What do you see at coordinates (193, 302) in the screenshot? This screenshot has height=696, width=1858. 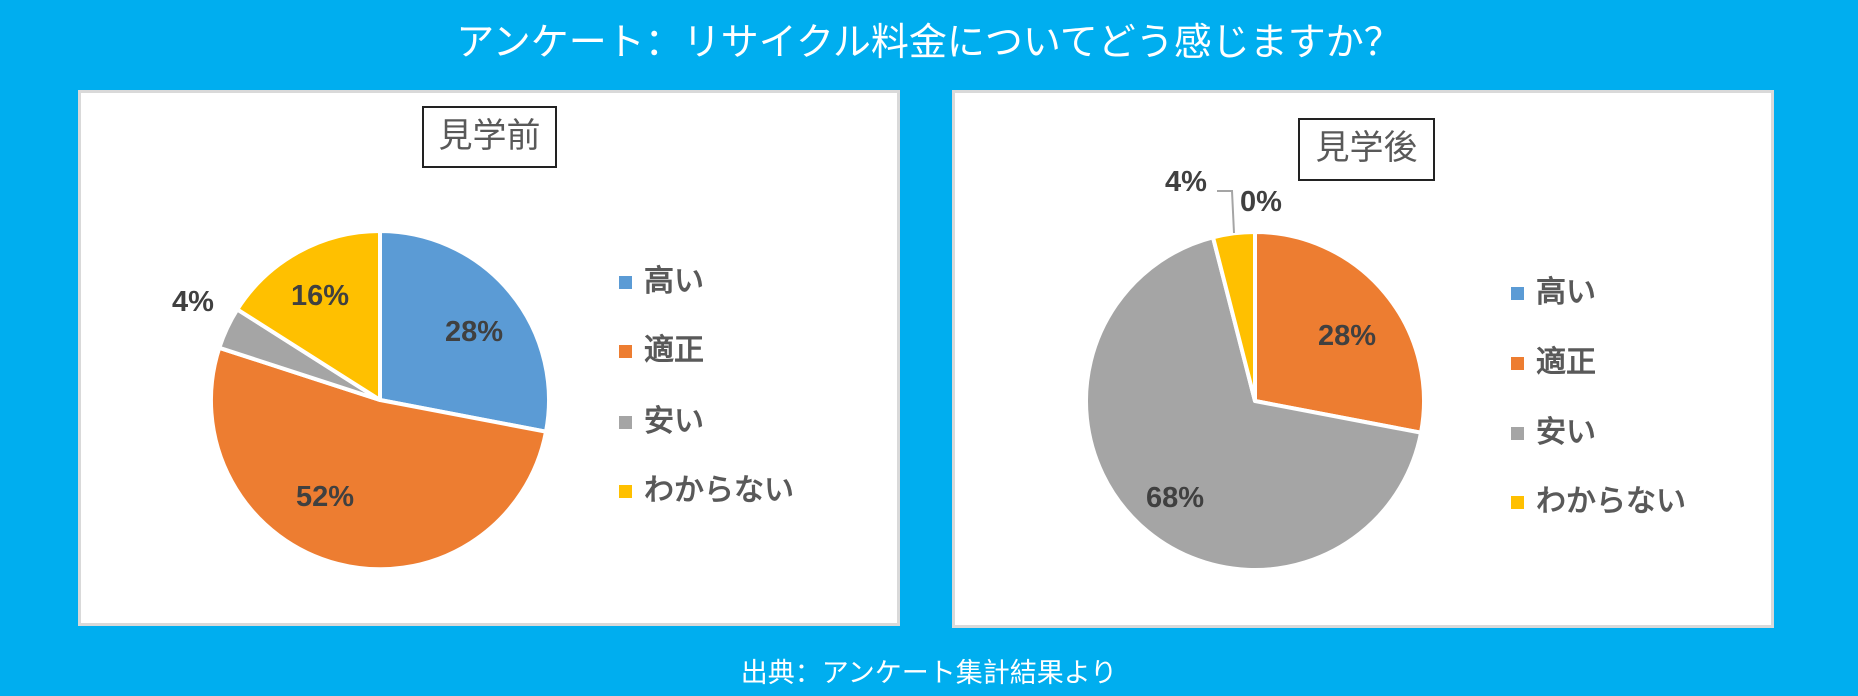 I see `data-label-cheap: 4%` at bounding box center [193, 302].